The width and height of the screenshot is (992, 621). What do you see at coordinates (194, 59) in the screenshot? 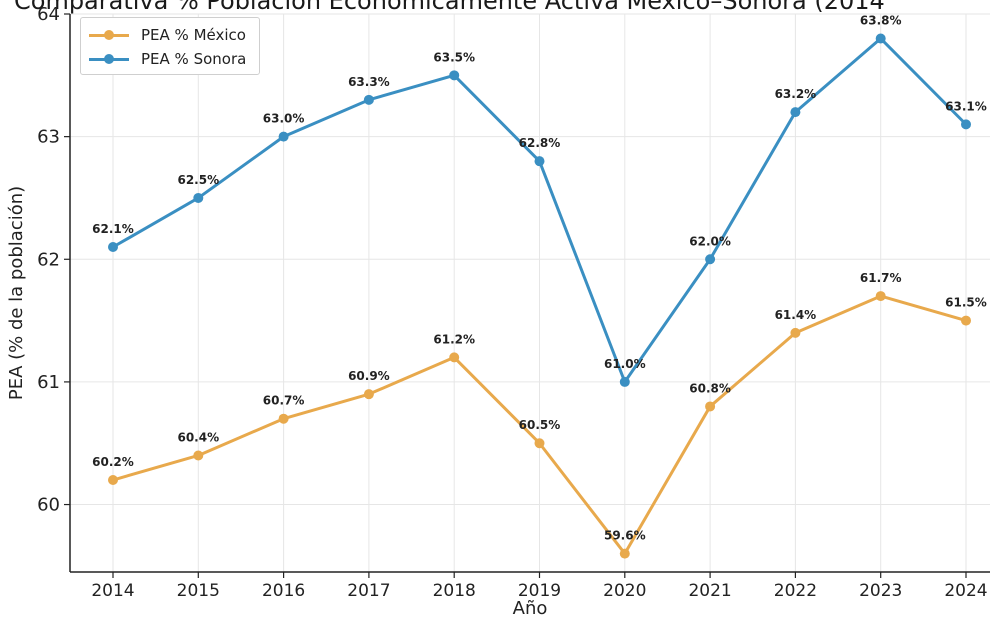
I see `legend-label-sonora: PEA % Sonora` at bounding box center [194, 59].